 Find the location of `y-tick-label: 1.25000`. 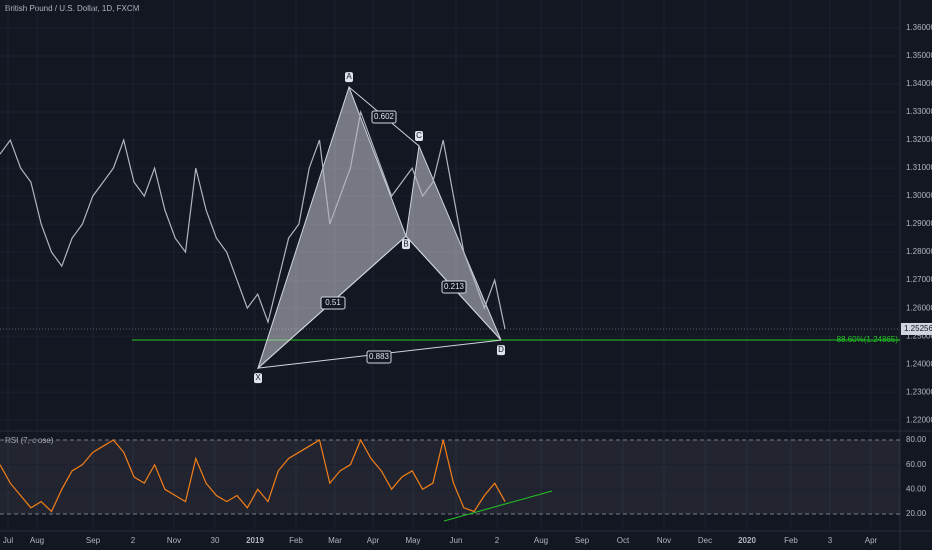

y-tick-label: 1.25000 is located at coordinates (919, 335).